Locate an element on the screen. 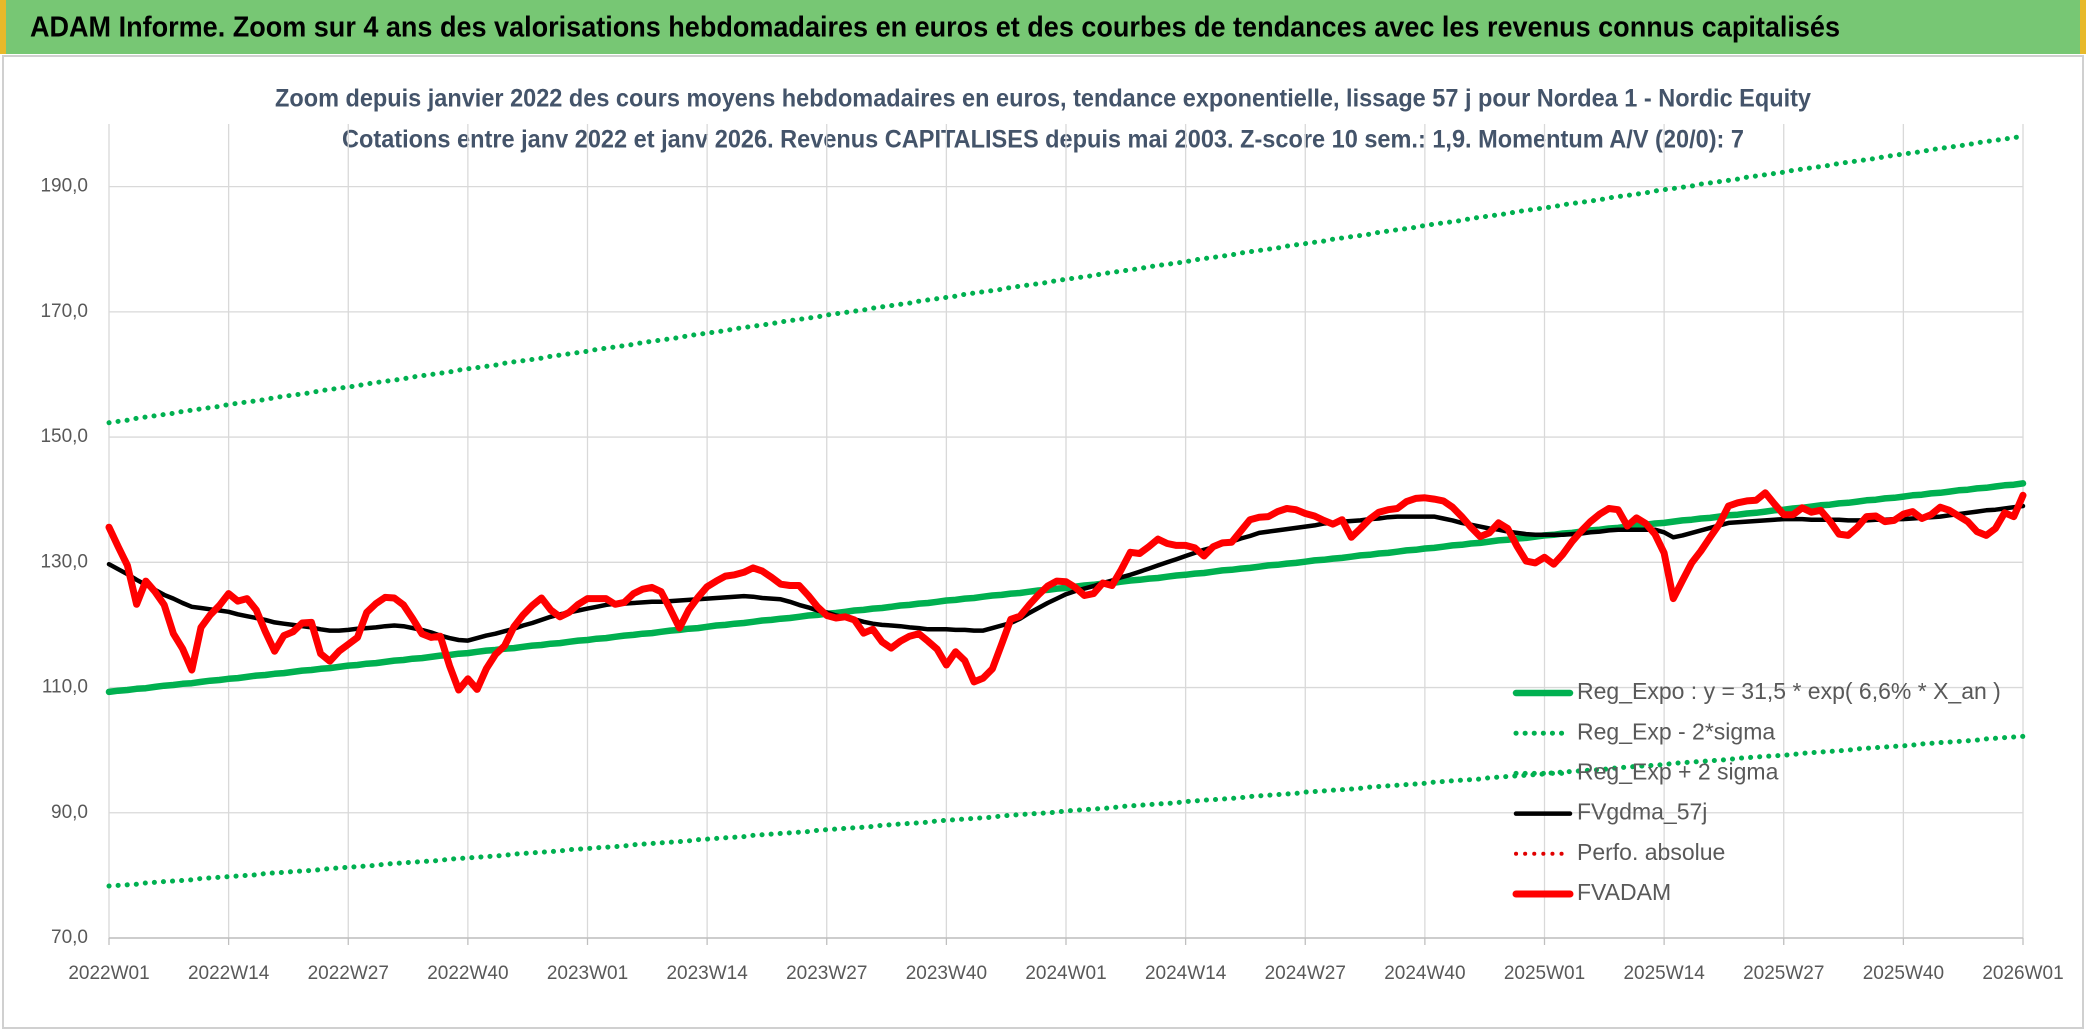  x-tick-label: 2023W14 is located at coordinates (707, 973).